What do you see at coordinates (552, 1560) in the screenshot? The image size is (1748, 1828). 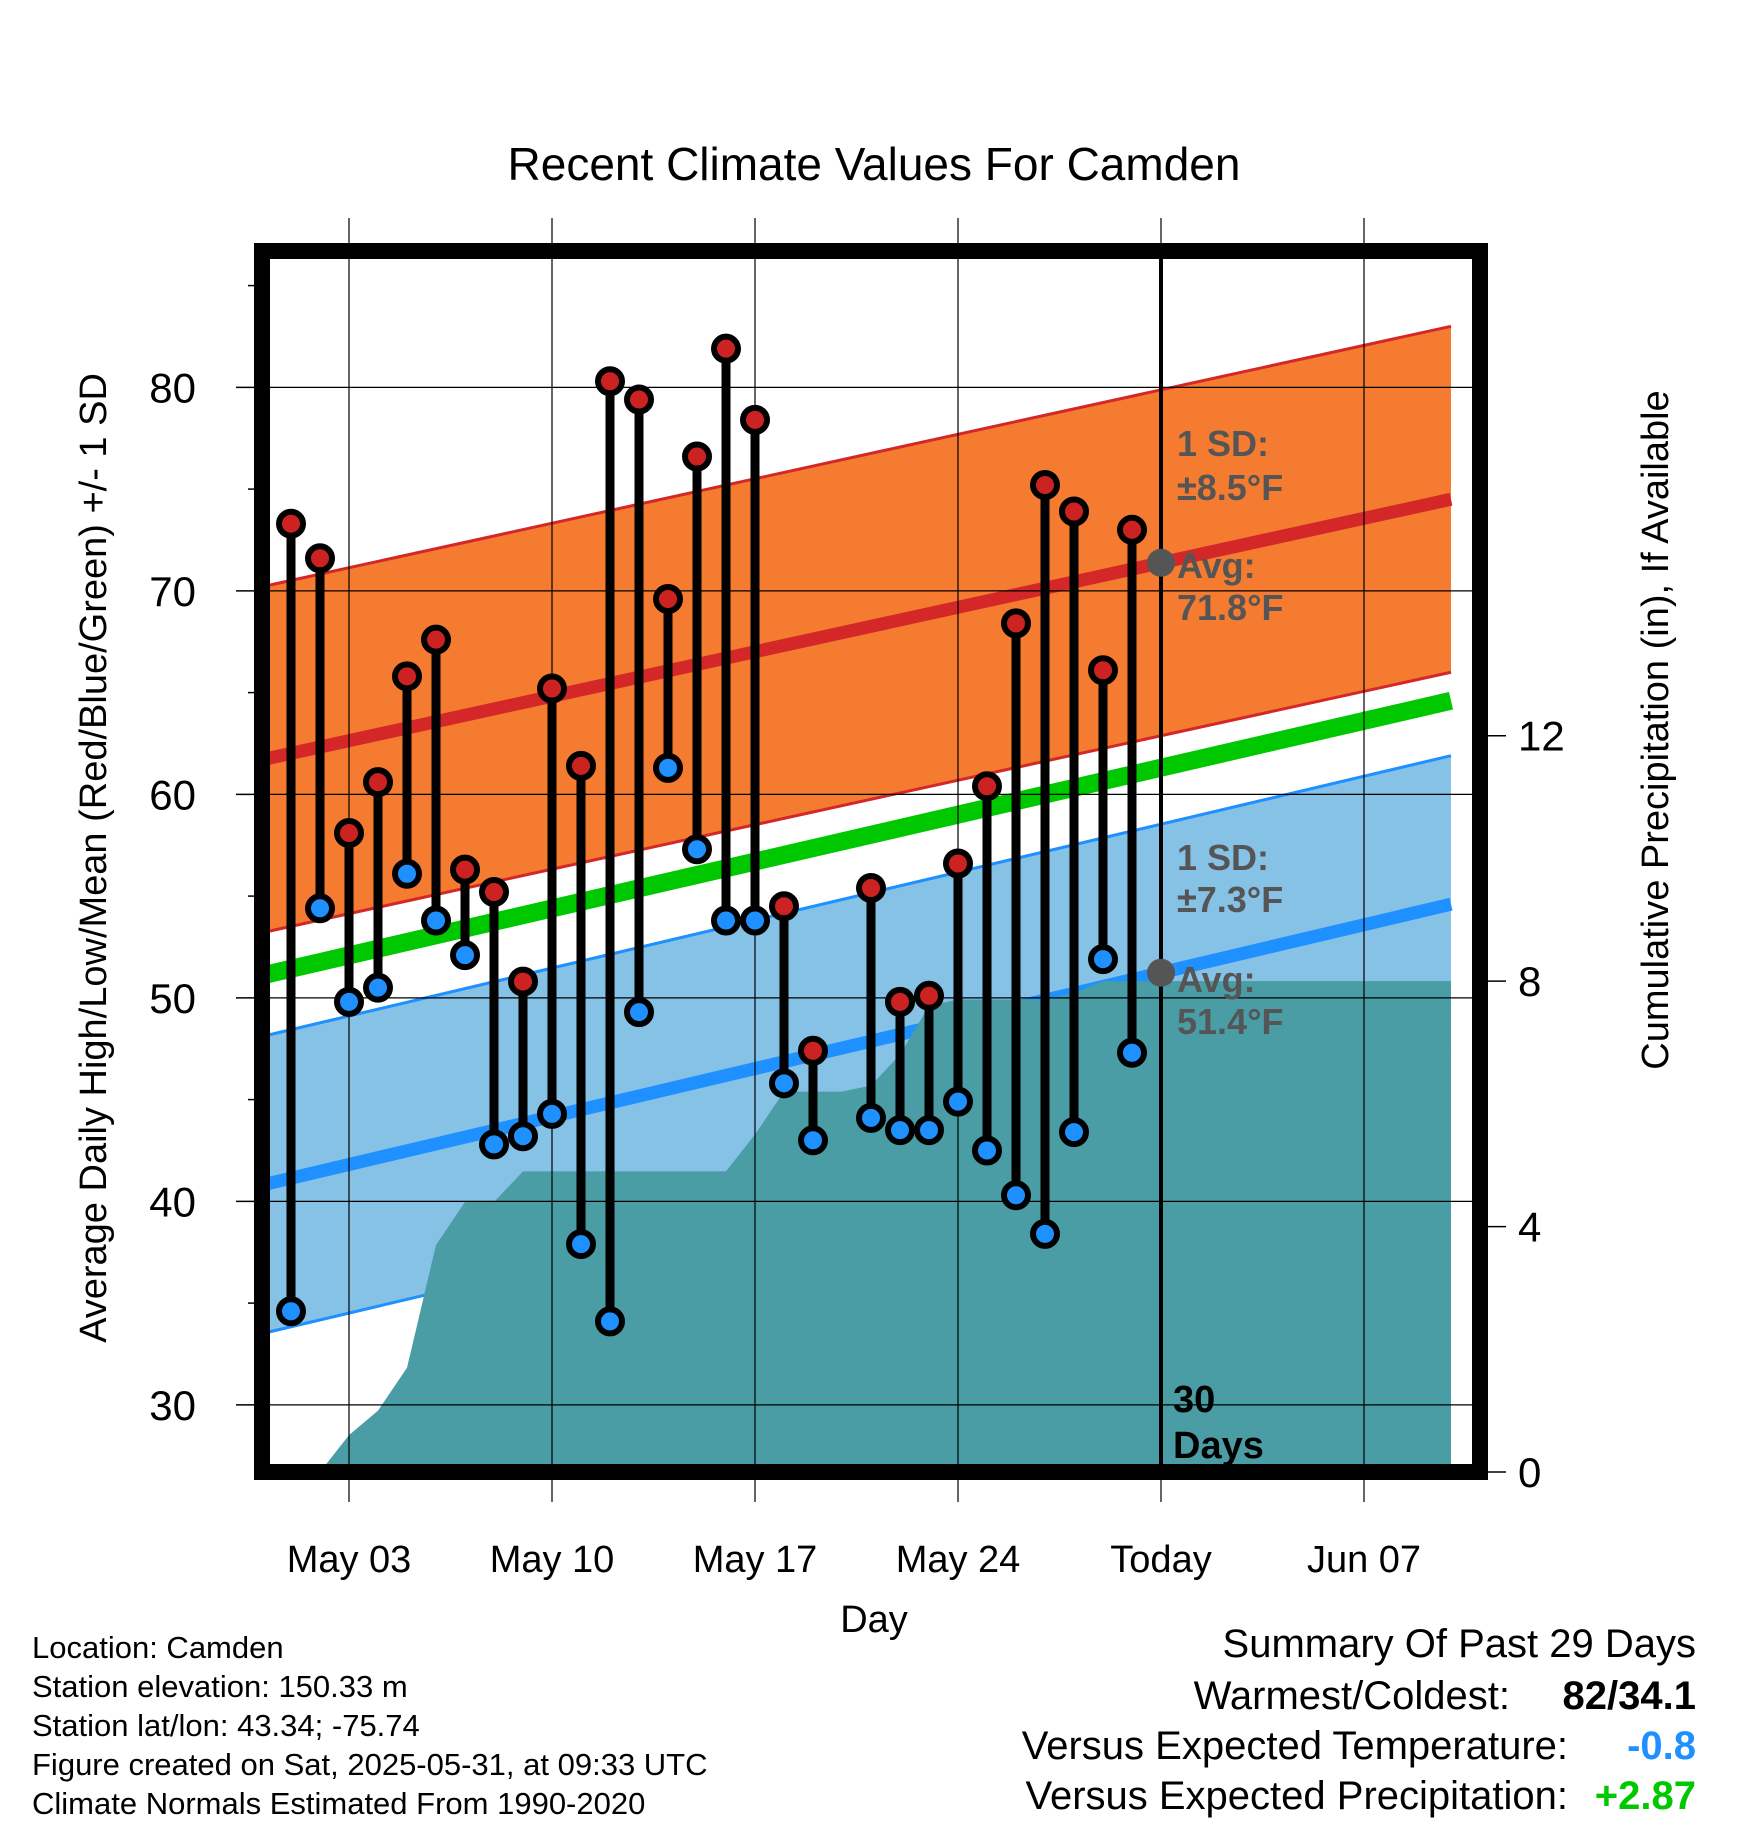 I see `x-tick-label: May 10` at bounding box center [552, 1560].